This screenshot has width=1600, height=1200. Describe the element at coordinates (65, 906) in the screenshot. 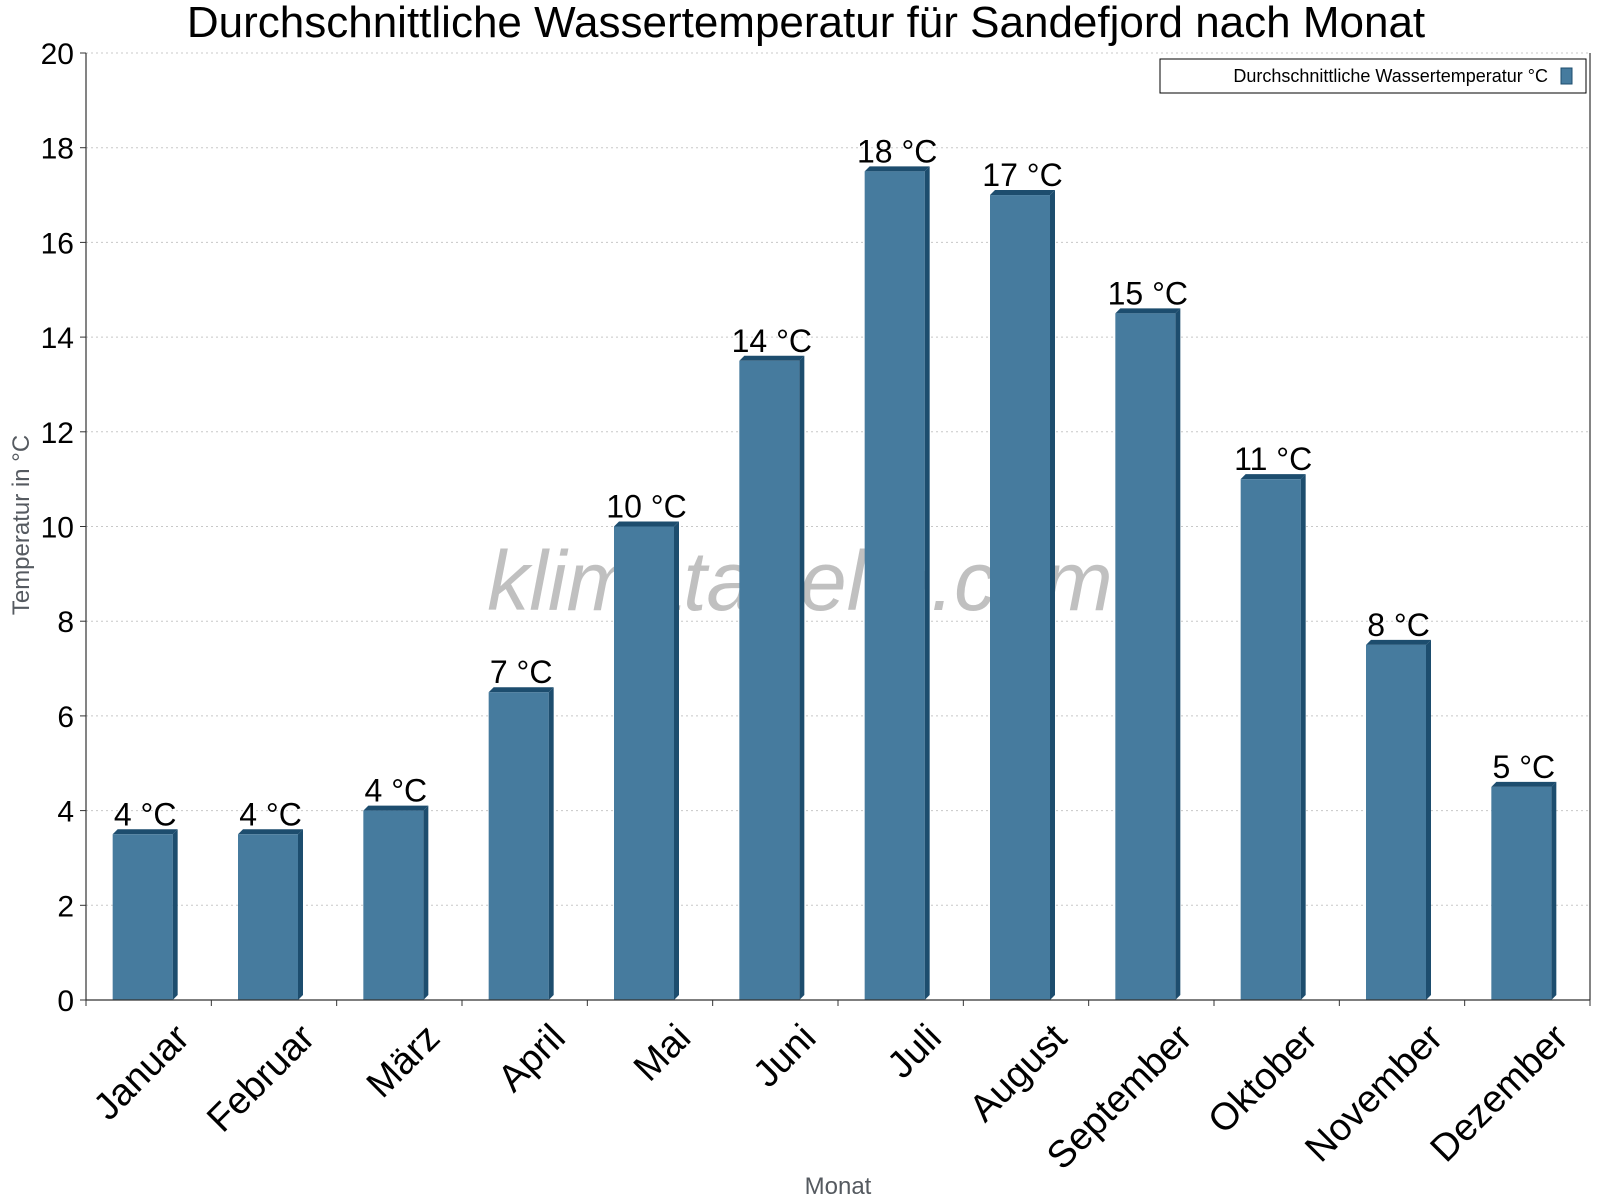

I see `y-tick-label: 2` at that location.